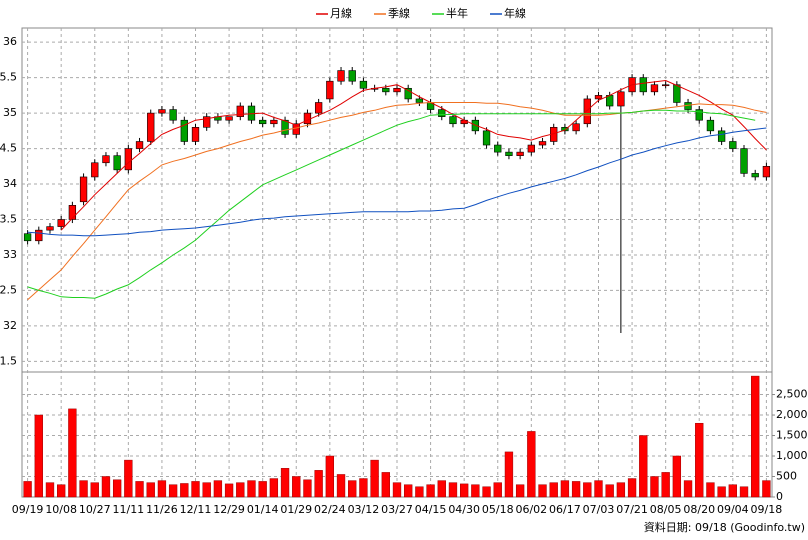 The width and height of the screenshot is (808, 540). Describe the element at coordinates (128, 509) in the screenshot. I see `x-tick-label: 11/11` at that location.